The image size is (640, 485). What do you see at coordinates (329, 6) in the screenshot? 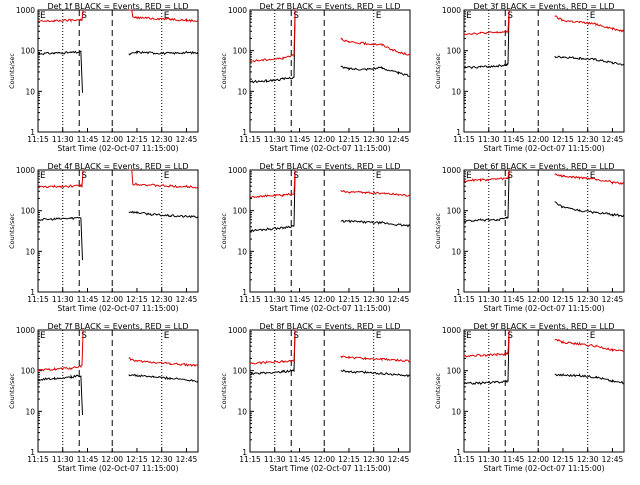
I see `panel-title: Det 2f BLACK = Events, RED = LLD` at bounding box center [329, 6].